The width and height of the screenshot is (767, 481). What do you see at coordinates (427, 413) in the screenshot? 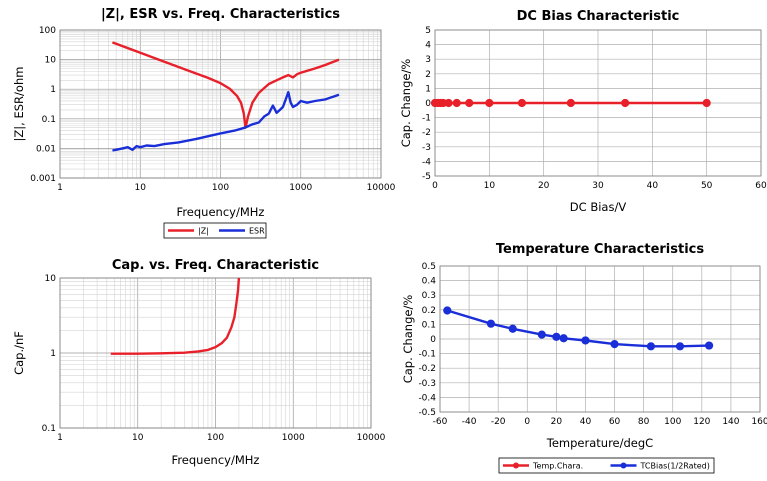
I see `y-tick-label: -0.5` at bounding box center [427, 413].